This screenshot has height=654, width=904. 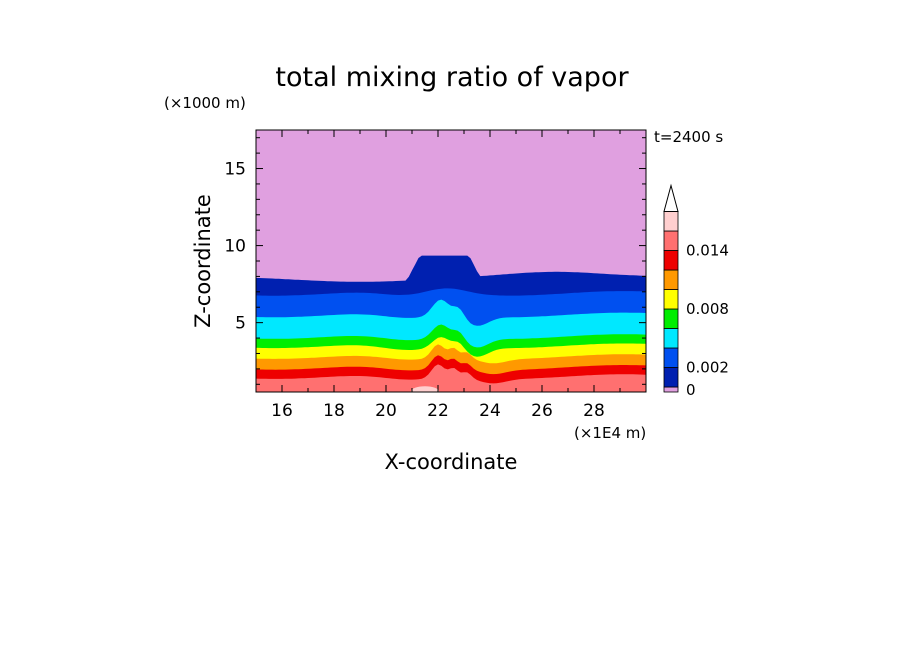 I want to click on time-label: t=2400 s, so click(x=688, y=137).